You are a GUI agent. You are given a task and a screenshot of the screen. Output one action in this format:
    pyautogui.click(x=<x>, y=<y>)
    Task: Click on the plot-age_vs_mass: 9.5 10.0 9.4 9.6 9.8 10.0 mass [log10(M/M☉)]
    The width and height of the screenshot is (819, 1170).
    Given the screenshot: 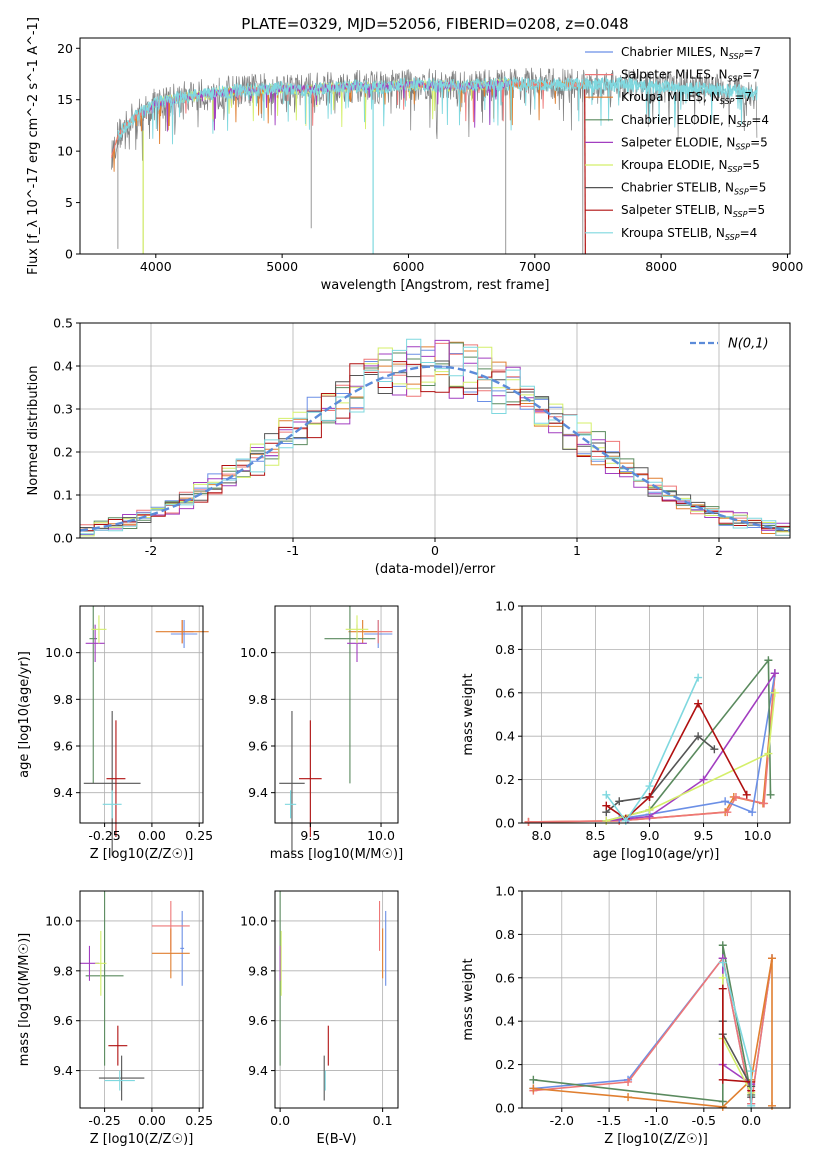 What is the action you would take?
    pyautogui.click(x=321, y=733)
    